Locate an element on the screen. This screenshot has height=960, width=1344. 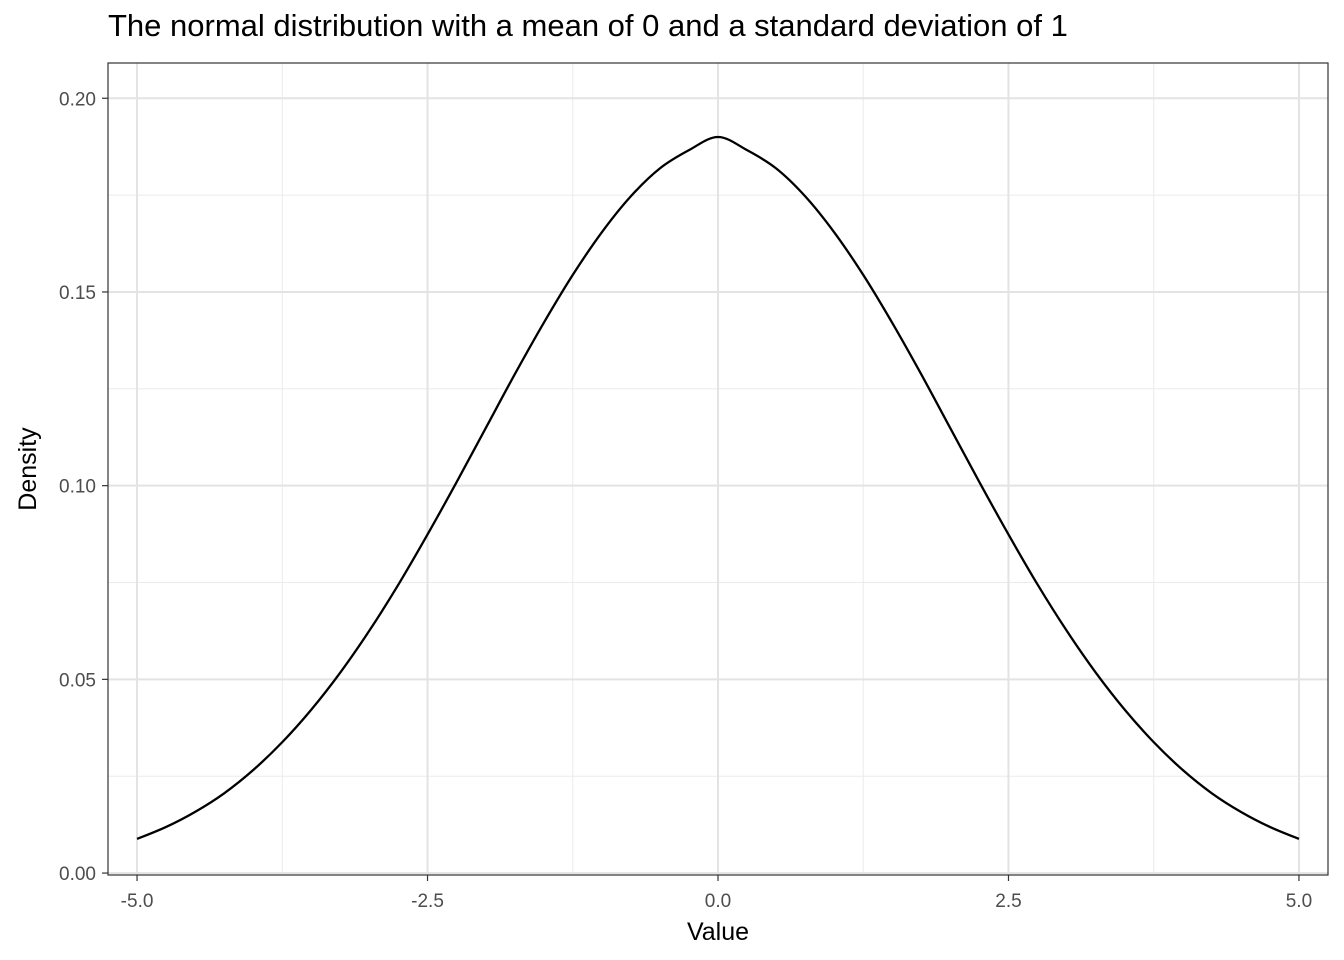
y-axis: 0.00 0.05 0.10 0.15 0.20 is located at coordinates (83, 487).